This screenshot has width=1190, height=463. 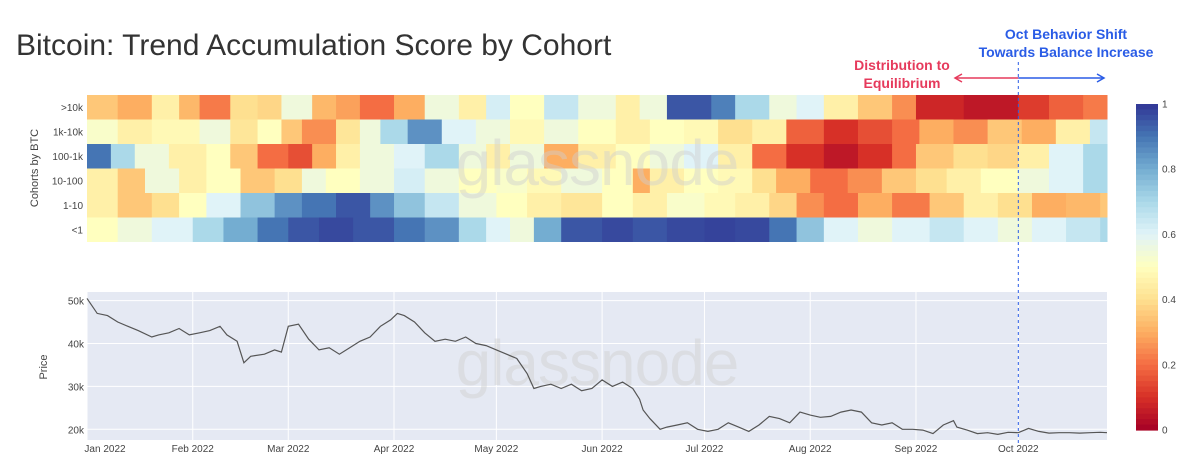 What do you see at coordinates (1101, 78) in the screenshot?
I see `annotation-arrow-head` at bounding box center [1101, 78].